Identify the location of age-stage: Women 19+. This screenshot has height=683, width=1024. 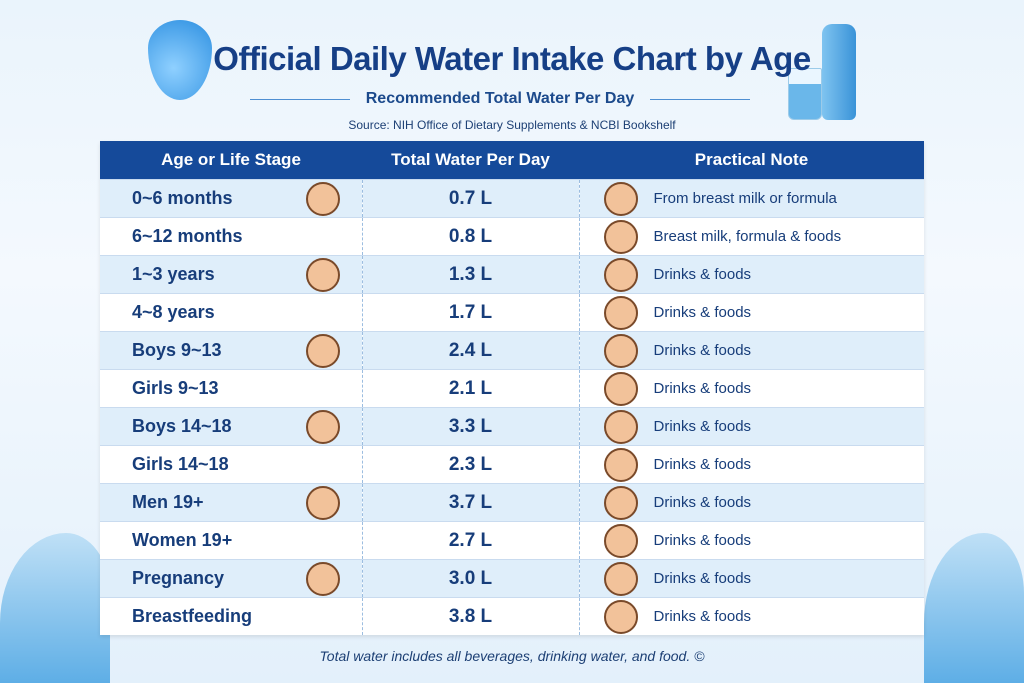
(182, 540).